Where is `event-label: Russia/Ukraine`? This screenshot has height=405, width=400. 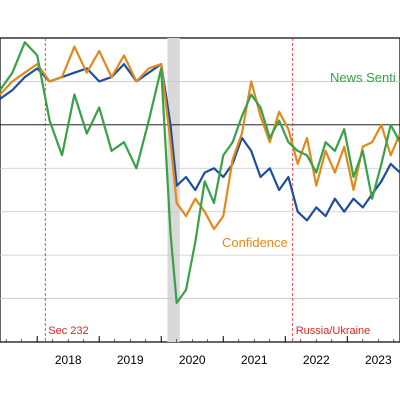 event-label: Russia/Ukraine is located at coordinates (333, 331).